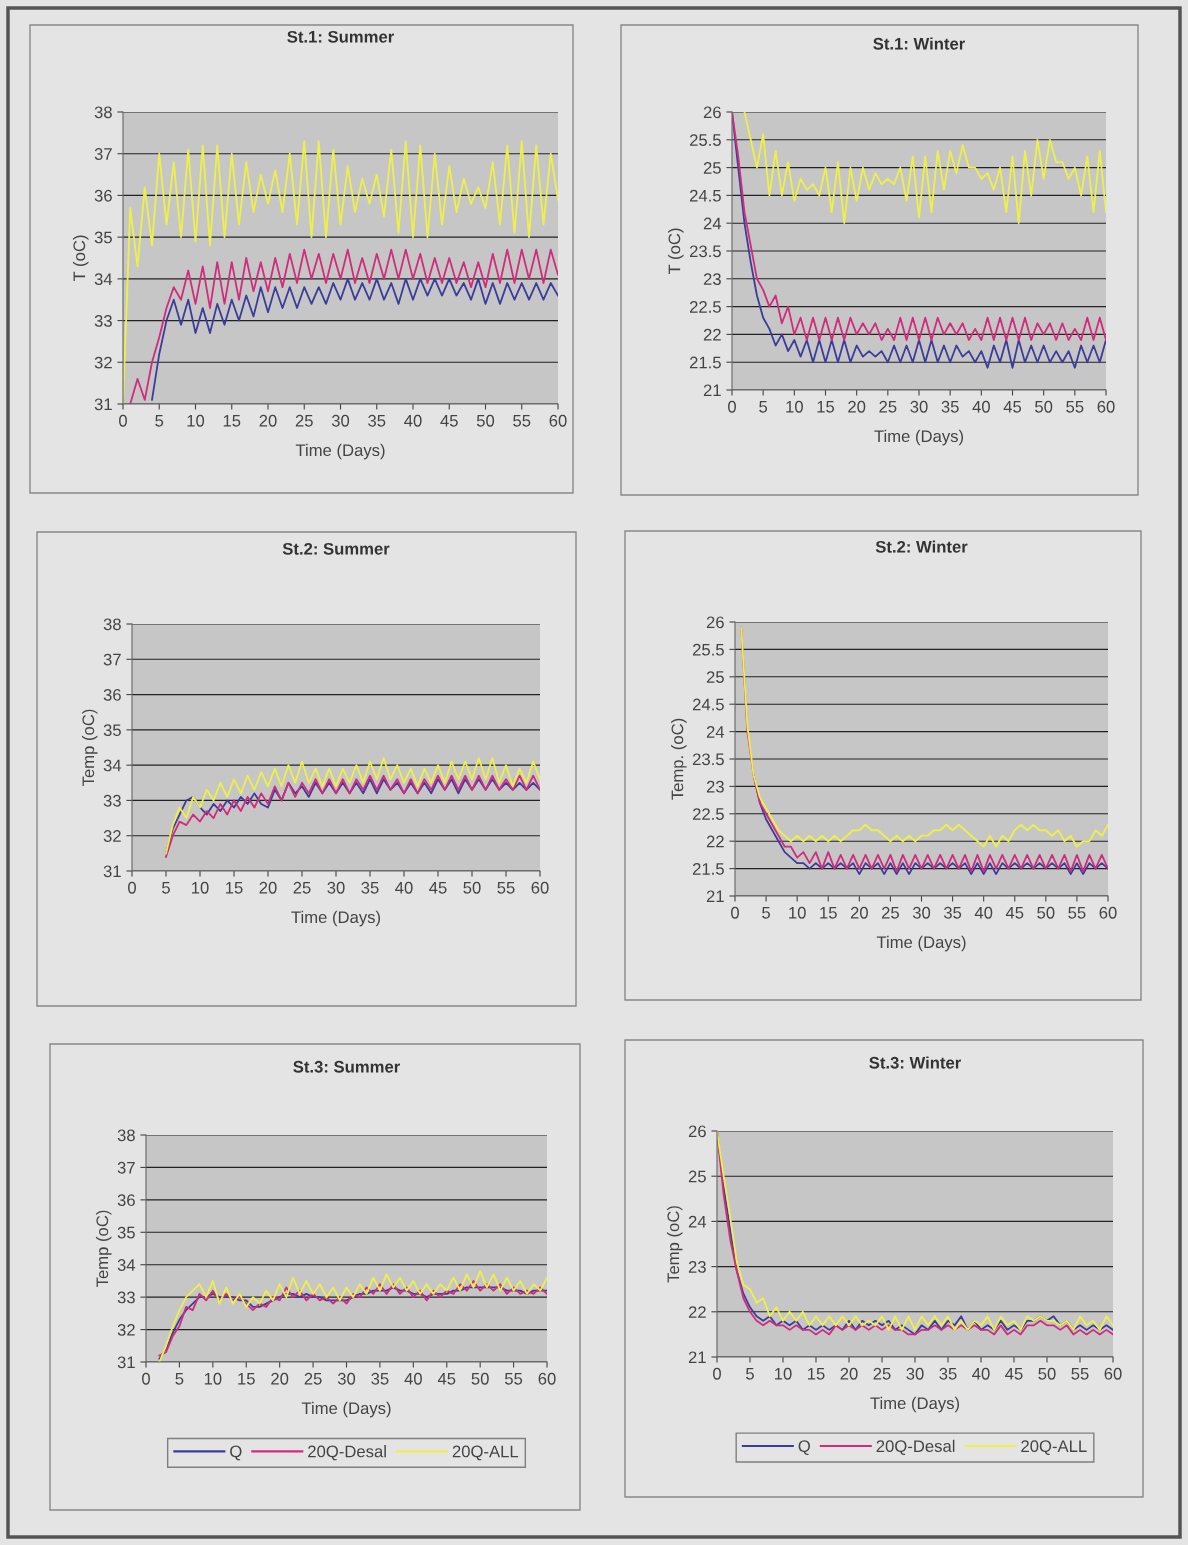 The image size is (1188, 1545). I want to click on chart-title: St.3: Summer, so click(346, 1066).